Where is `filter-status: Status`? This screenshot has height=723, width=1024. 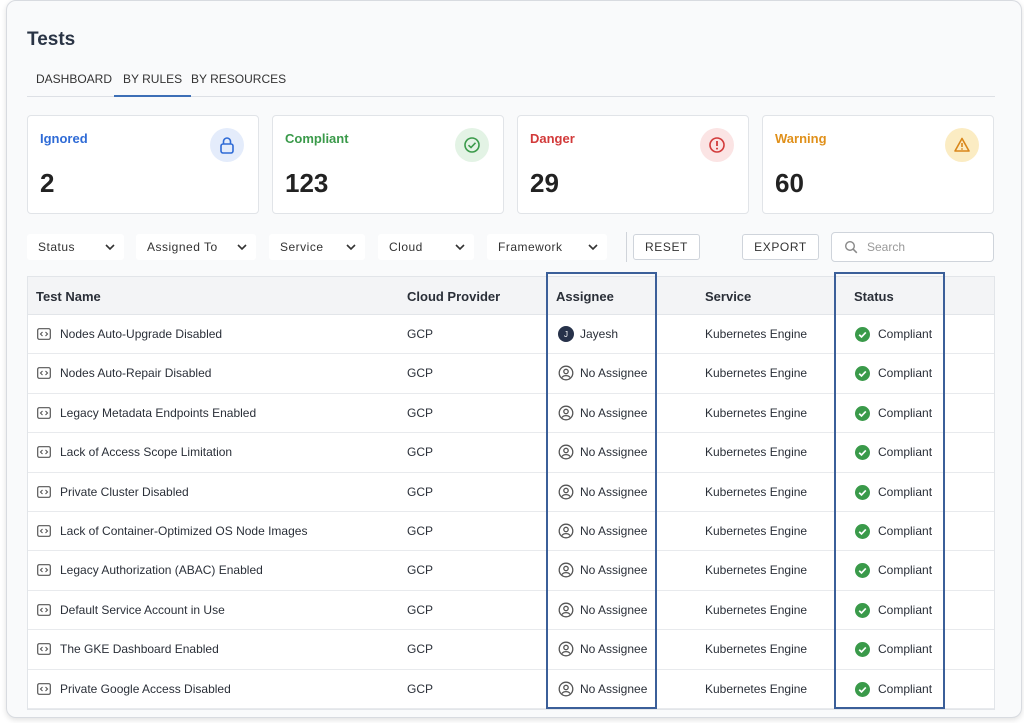 filter-status: Status is located at coordinates (75, 247).